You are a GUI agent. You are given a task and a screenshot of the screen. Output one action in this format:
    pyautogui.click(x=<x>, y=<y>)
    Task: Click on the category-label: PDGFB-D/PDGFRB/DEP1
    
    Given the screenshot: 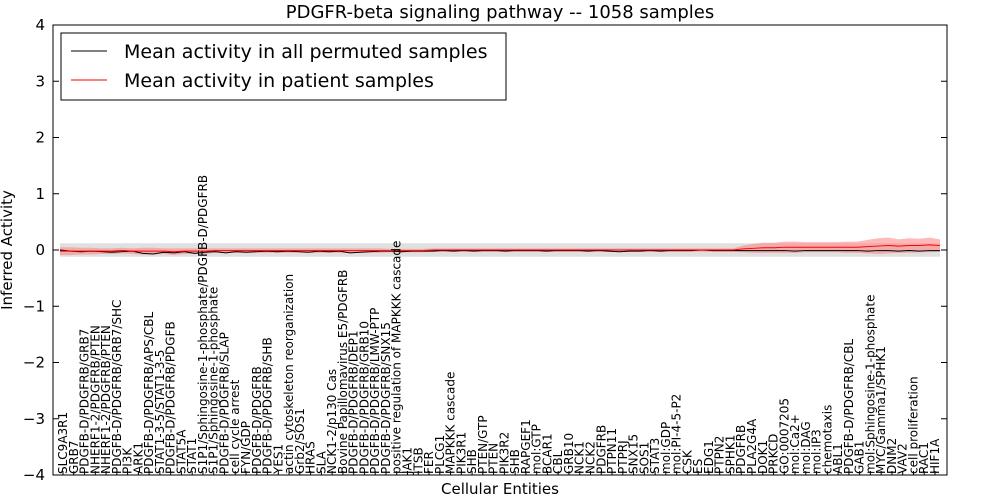 What is the action you would take?
    pyautogui.click(x=354, y=402)
    